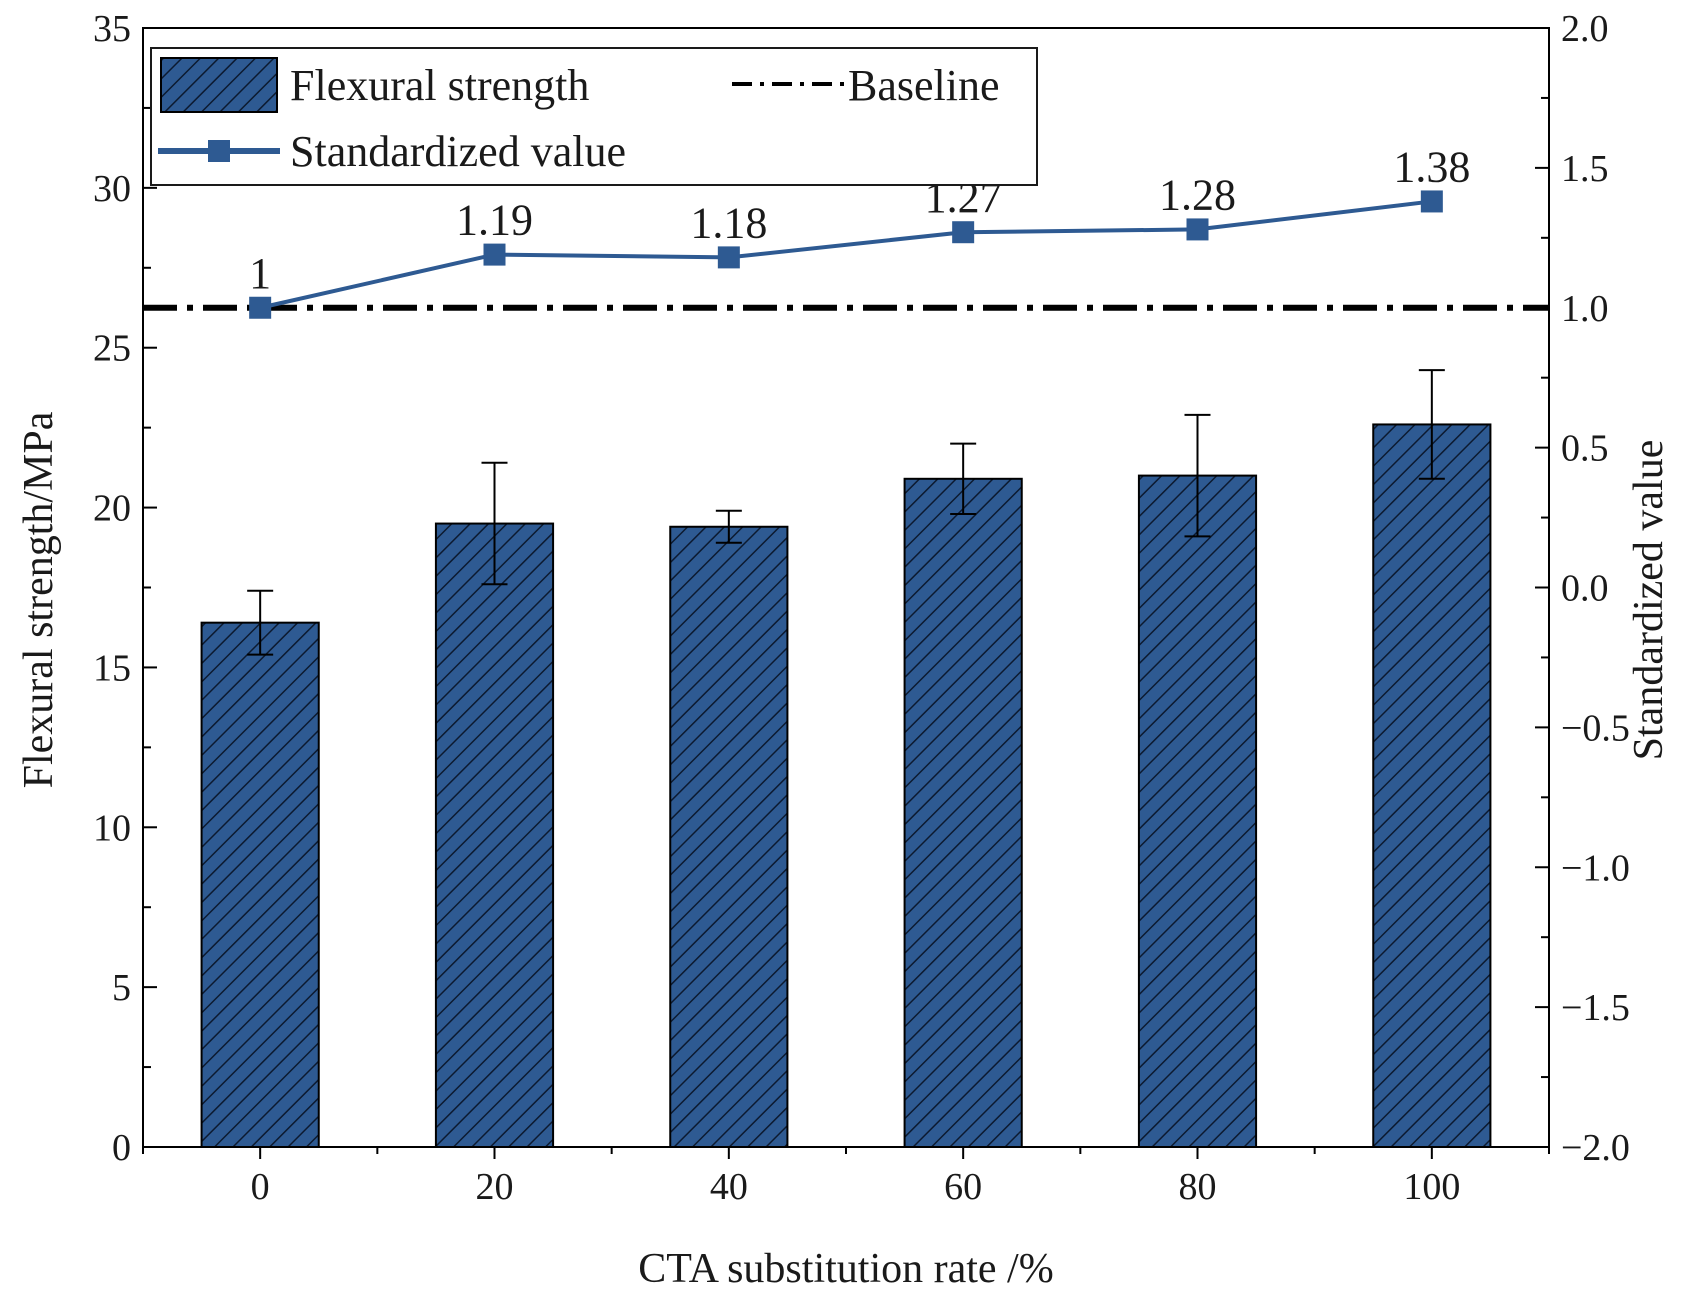 Image resolution: width=1686 pixels, height=1302 pixels. What do you see at coordinates (112, 349) in the screenshot?
I see `y-tick-label: 25` at bounding box center [112, 349].